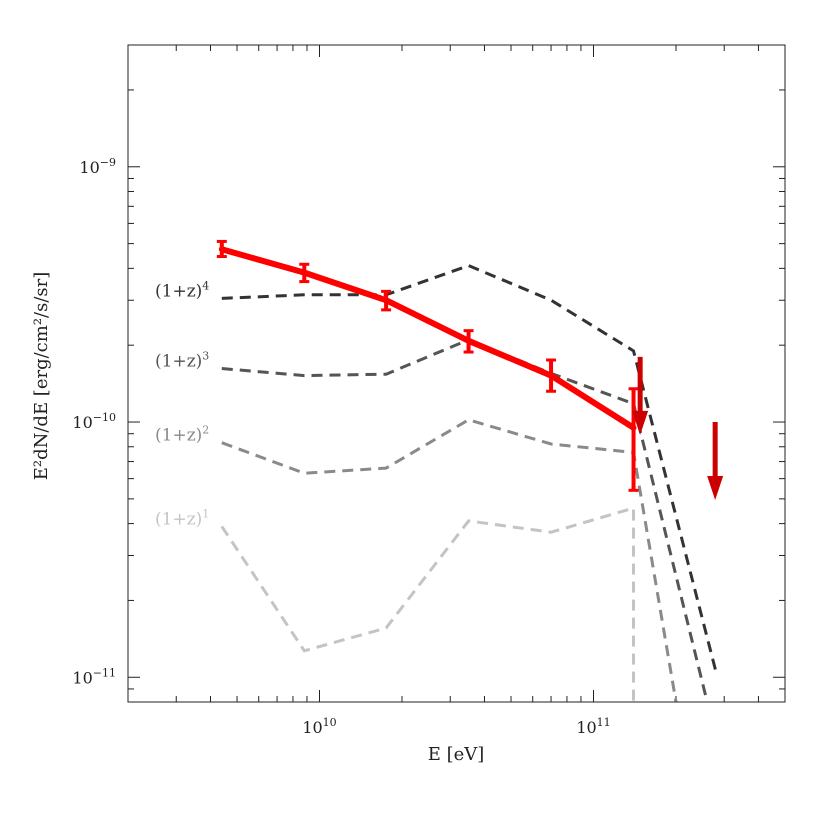 The image size is (830, 830). What do you see at coordinates (182, 361) in the screenshot?
I see `series-label-3: (1+z)3` at bounding box center [182, 361].